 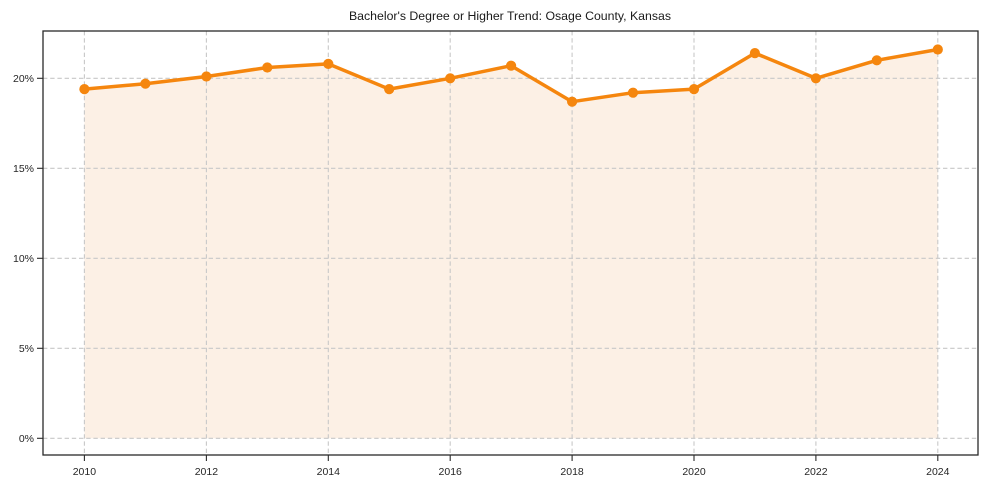 What do you see at coordinates (206, 76) in the screenshot?
I see `data-point-2012` at bounding box center [206, 76].